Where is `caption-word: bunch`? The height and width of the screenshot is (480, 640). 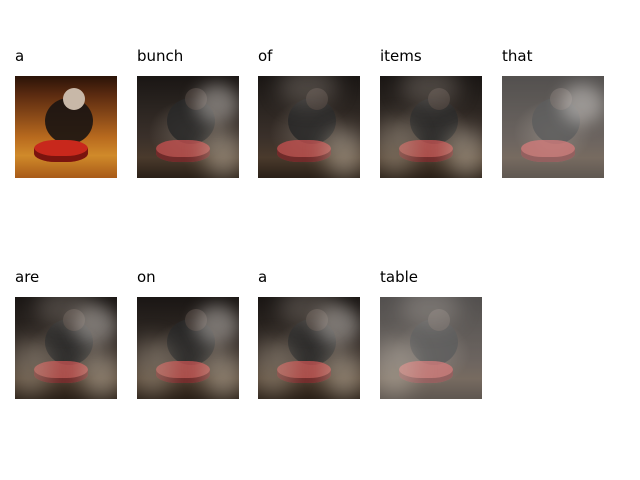 caption-word: bunch is located at coordinates (160, 56).